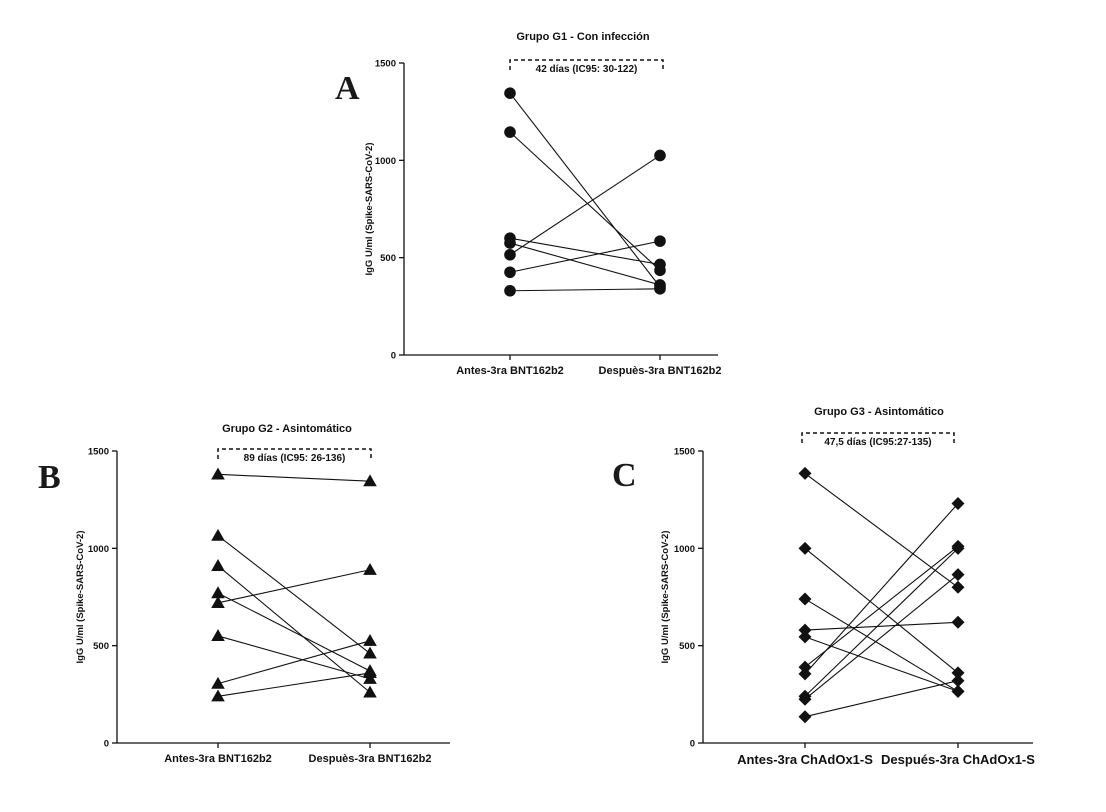 This screenshot has width=1106, height=812. What do you see at coordinates (805, 759) in the screenshot?
I see `x-category-label: Antes-3ra ChAdOx1-S` at bounding box center [805, 759].